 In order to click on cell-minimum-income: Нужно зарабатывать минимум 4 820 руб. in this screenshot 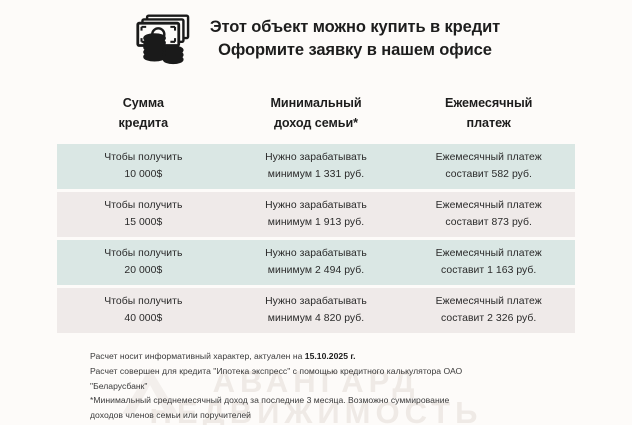, I will do `click(316, 310)`.